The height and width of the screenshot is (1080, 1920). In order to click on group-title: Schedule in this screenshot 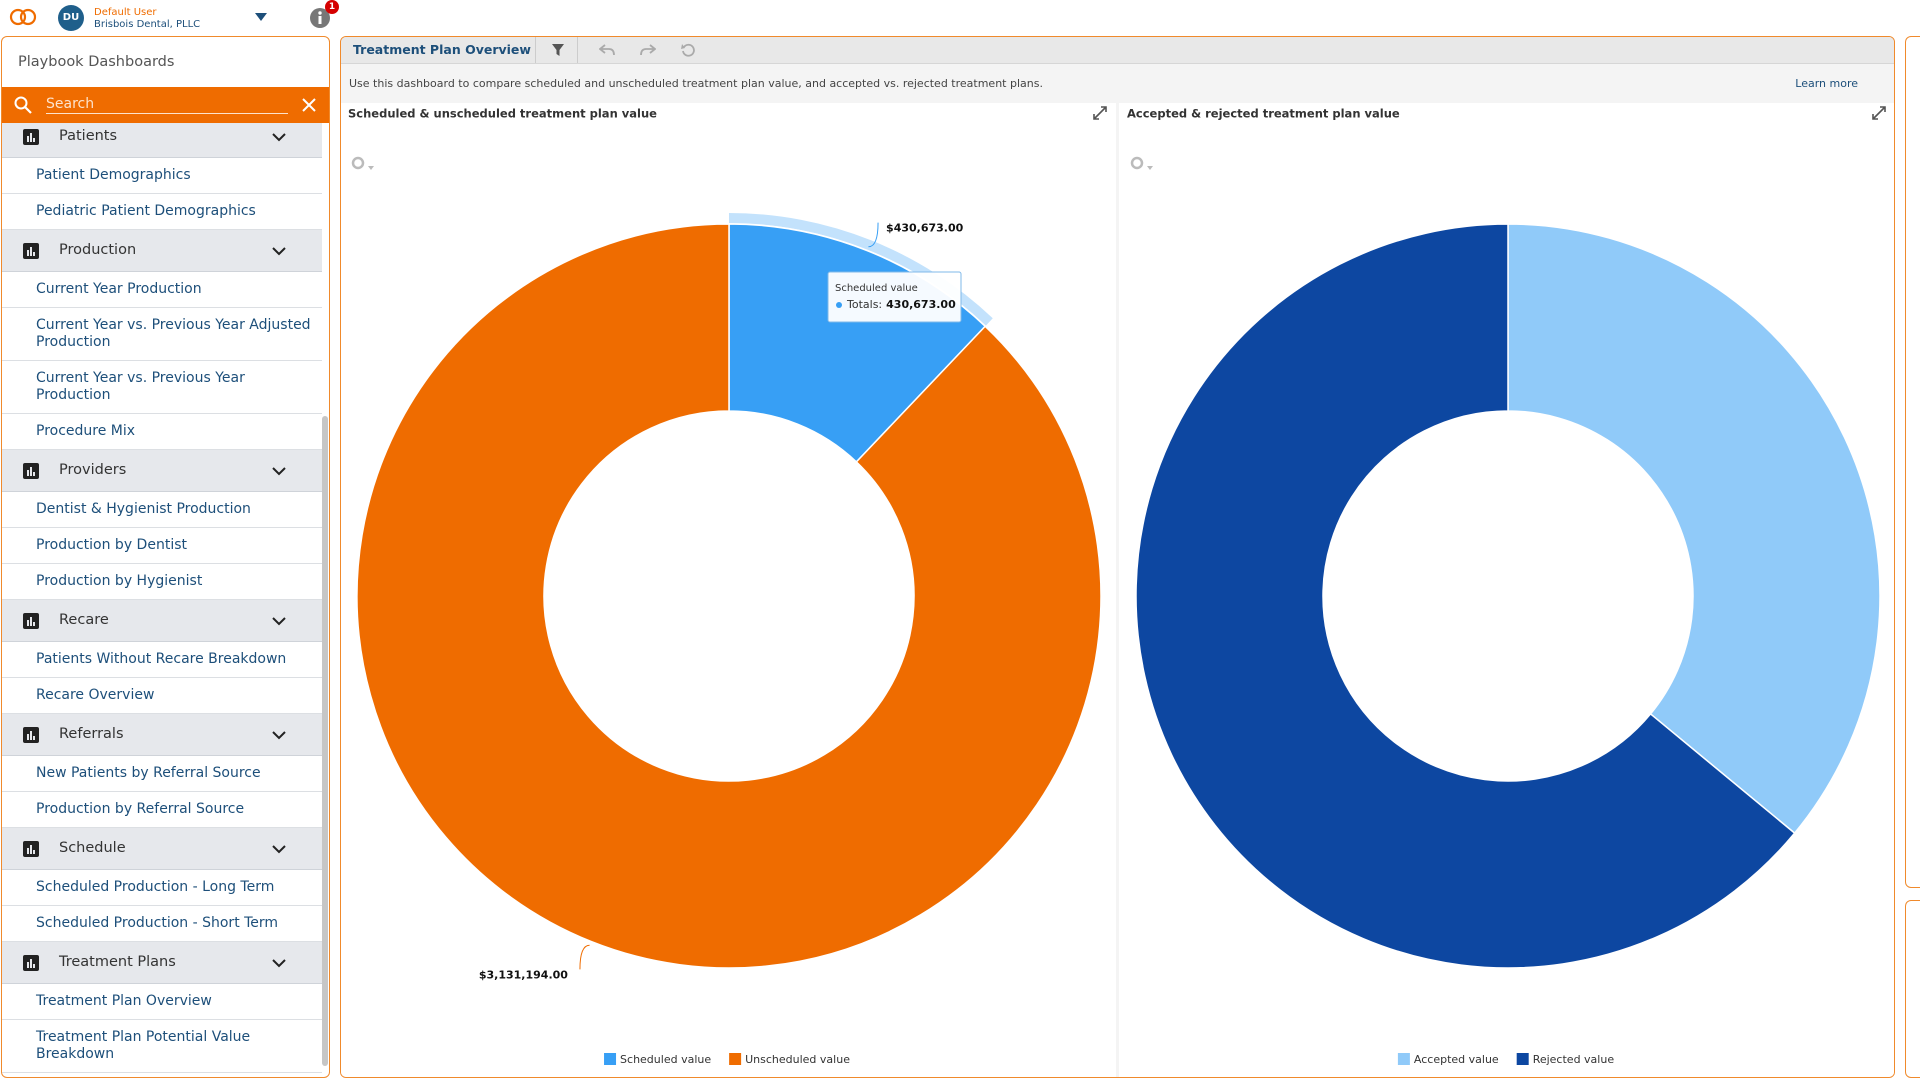, I will do `click(92, 848)`.